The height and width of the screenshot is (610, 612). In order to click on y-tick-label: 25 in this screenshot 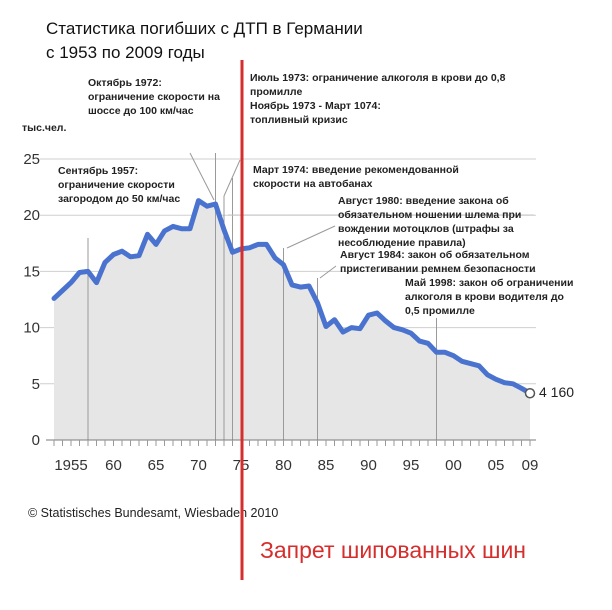, I will do `click(31, 159)`.